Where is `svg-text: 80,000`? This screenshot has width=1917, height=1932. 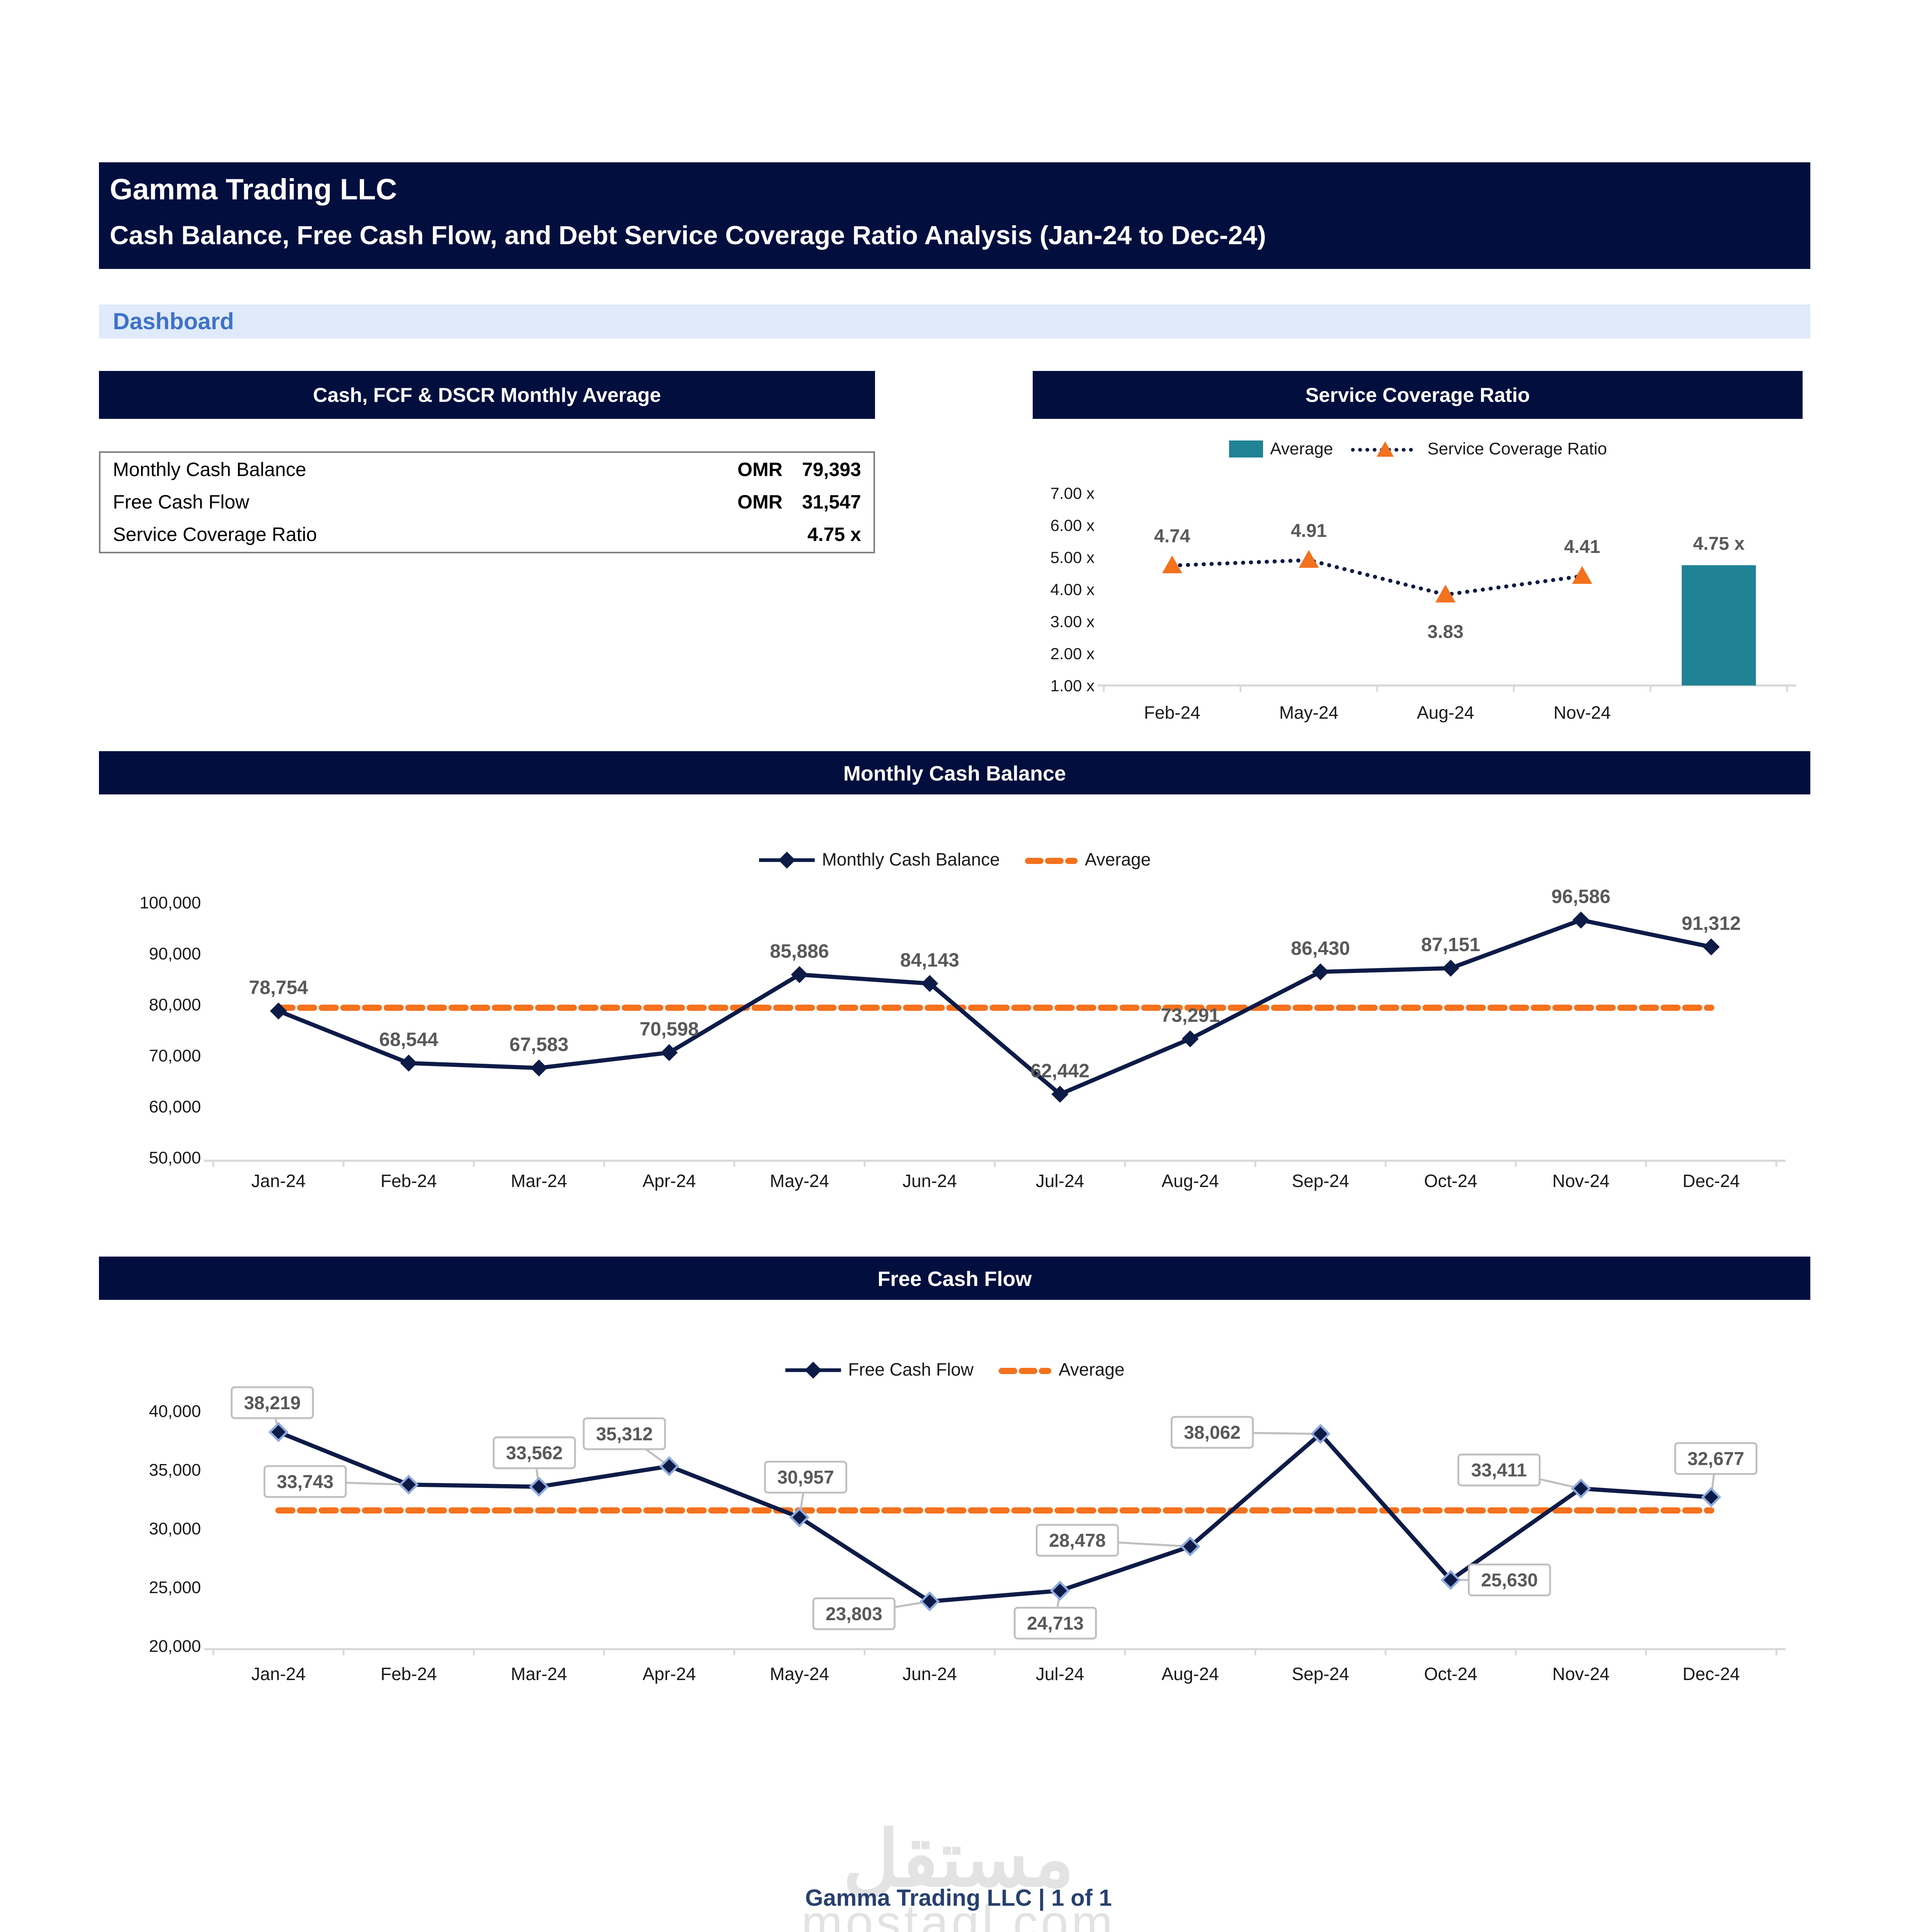 svg-text: 80,000 is located at coordinates (175, 1005).